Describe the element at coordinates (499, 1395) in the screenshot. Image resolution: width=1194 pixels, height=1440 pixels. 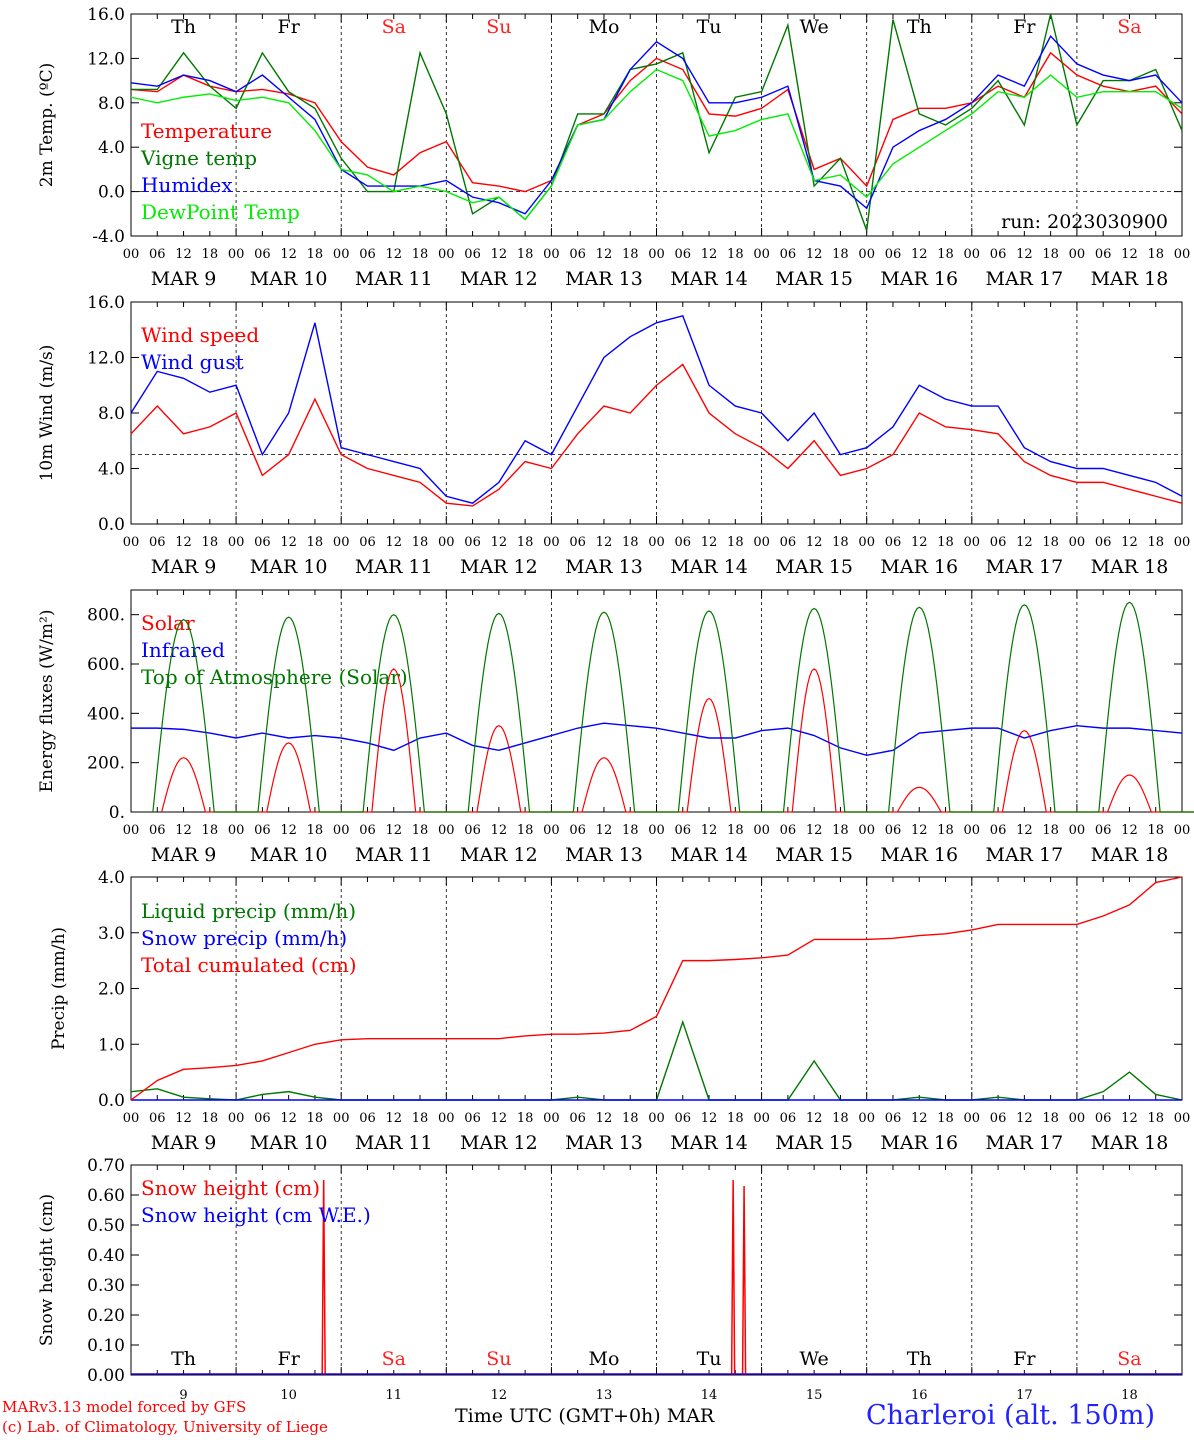
I see `day-number-label: 12` at that location.